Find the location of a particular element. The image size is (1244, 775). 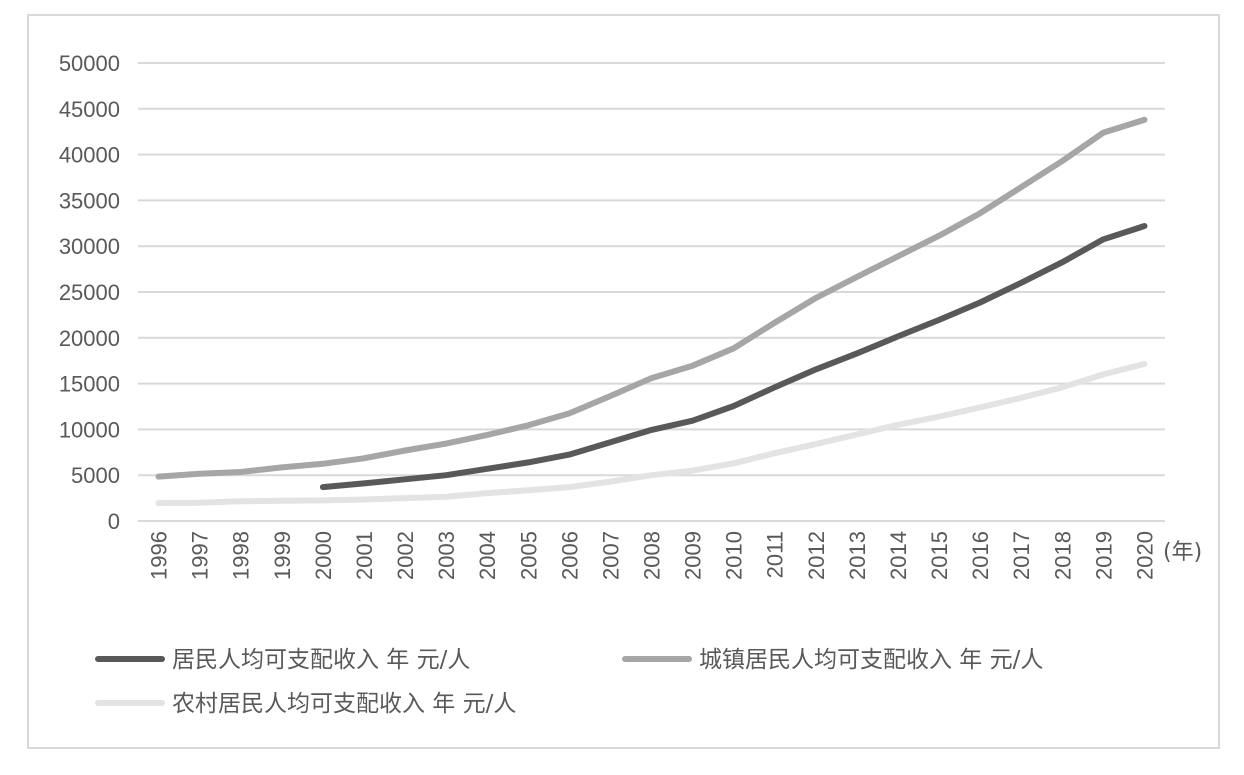

x-tick-label: 1996 is located at coordinates (159, 555).